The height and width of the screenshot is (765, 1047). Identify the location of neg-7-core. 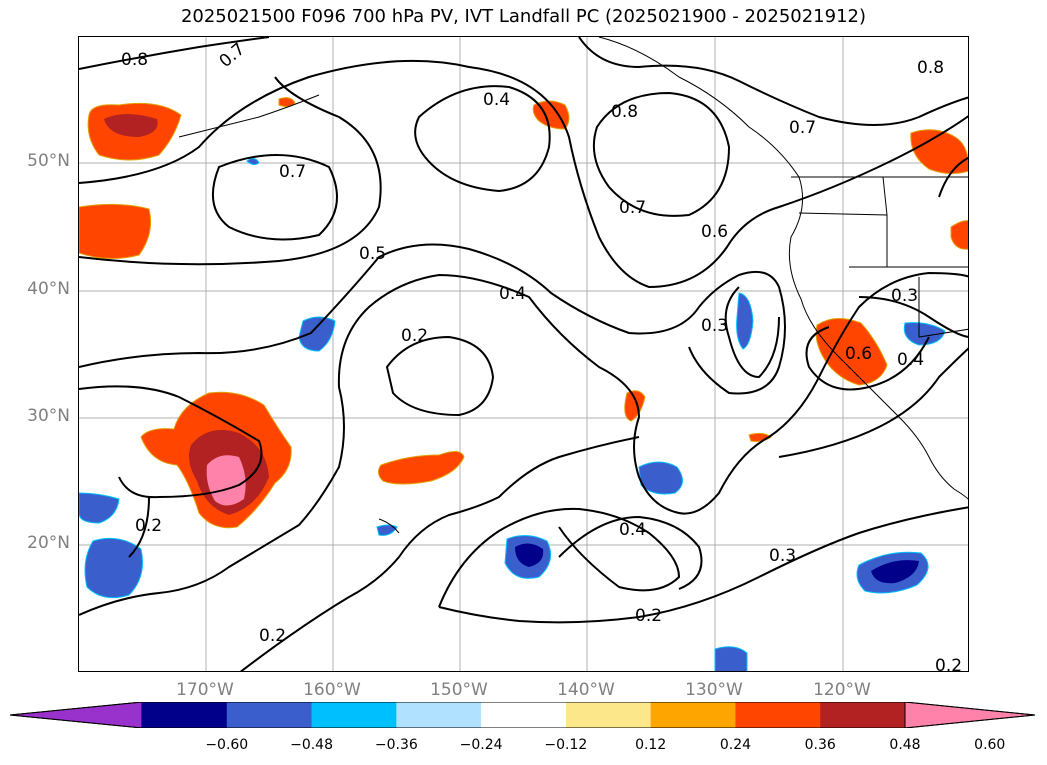
(895, 572).